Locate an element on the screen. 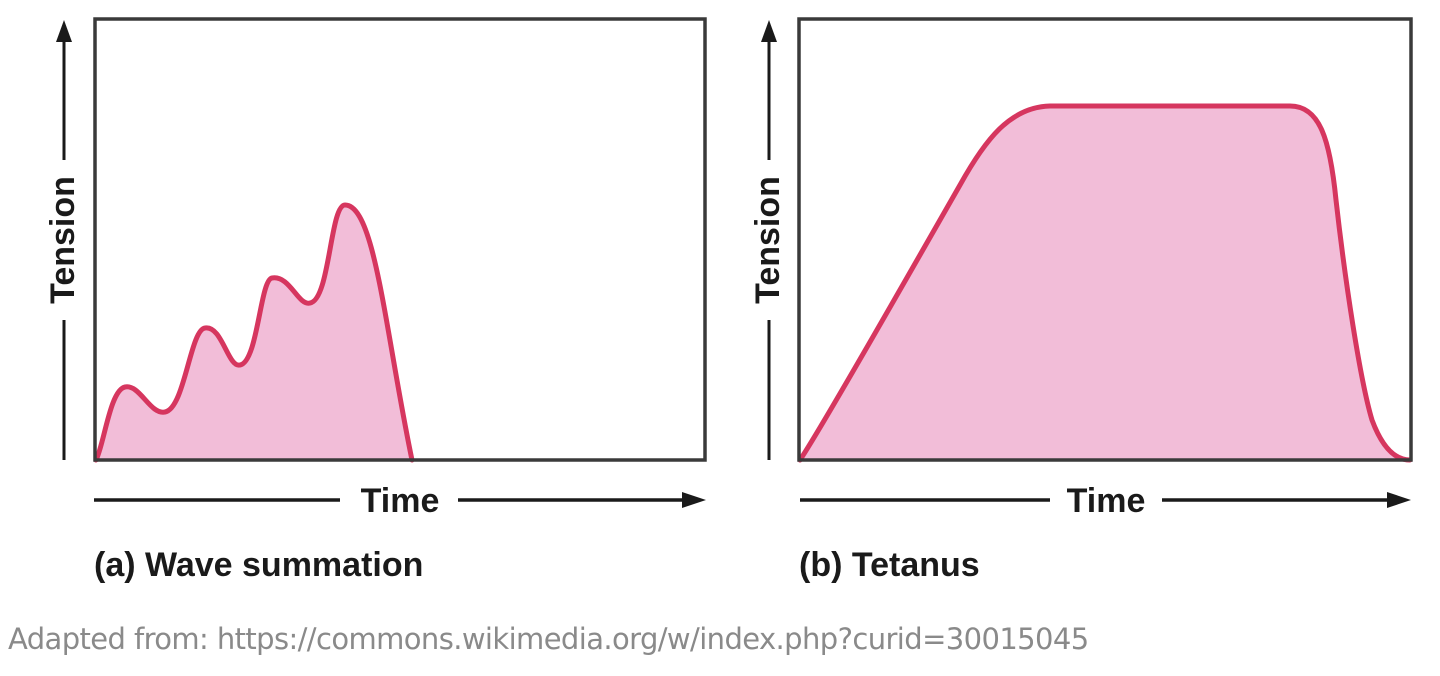 The image size is (1440, 676). panel-caption: (b) Tetanus is located at coordinates (889, 565).